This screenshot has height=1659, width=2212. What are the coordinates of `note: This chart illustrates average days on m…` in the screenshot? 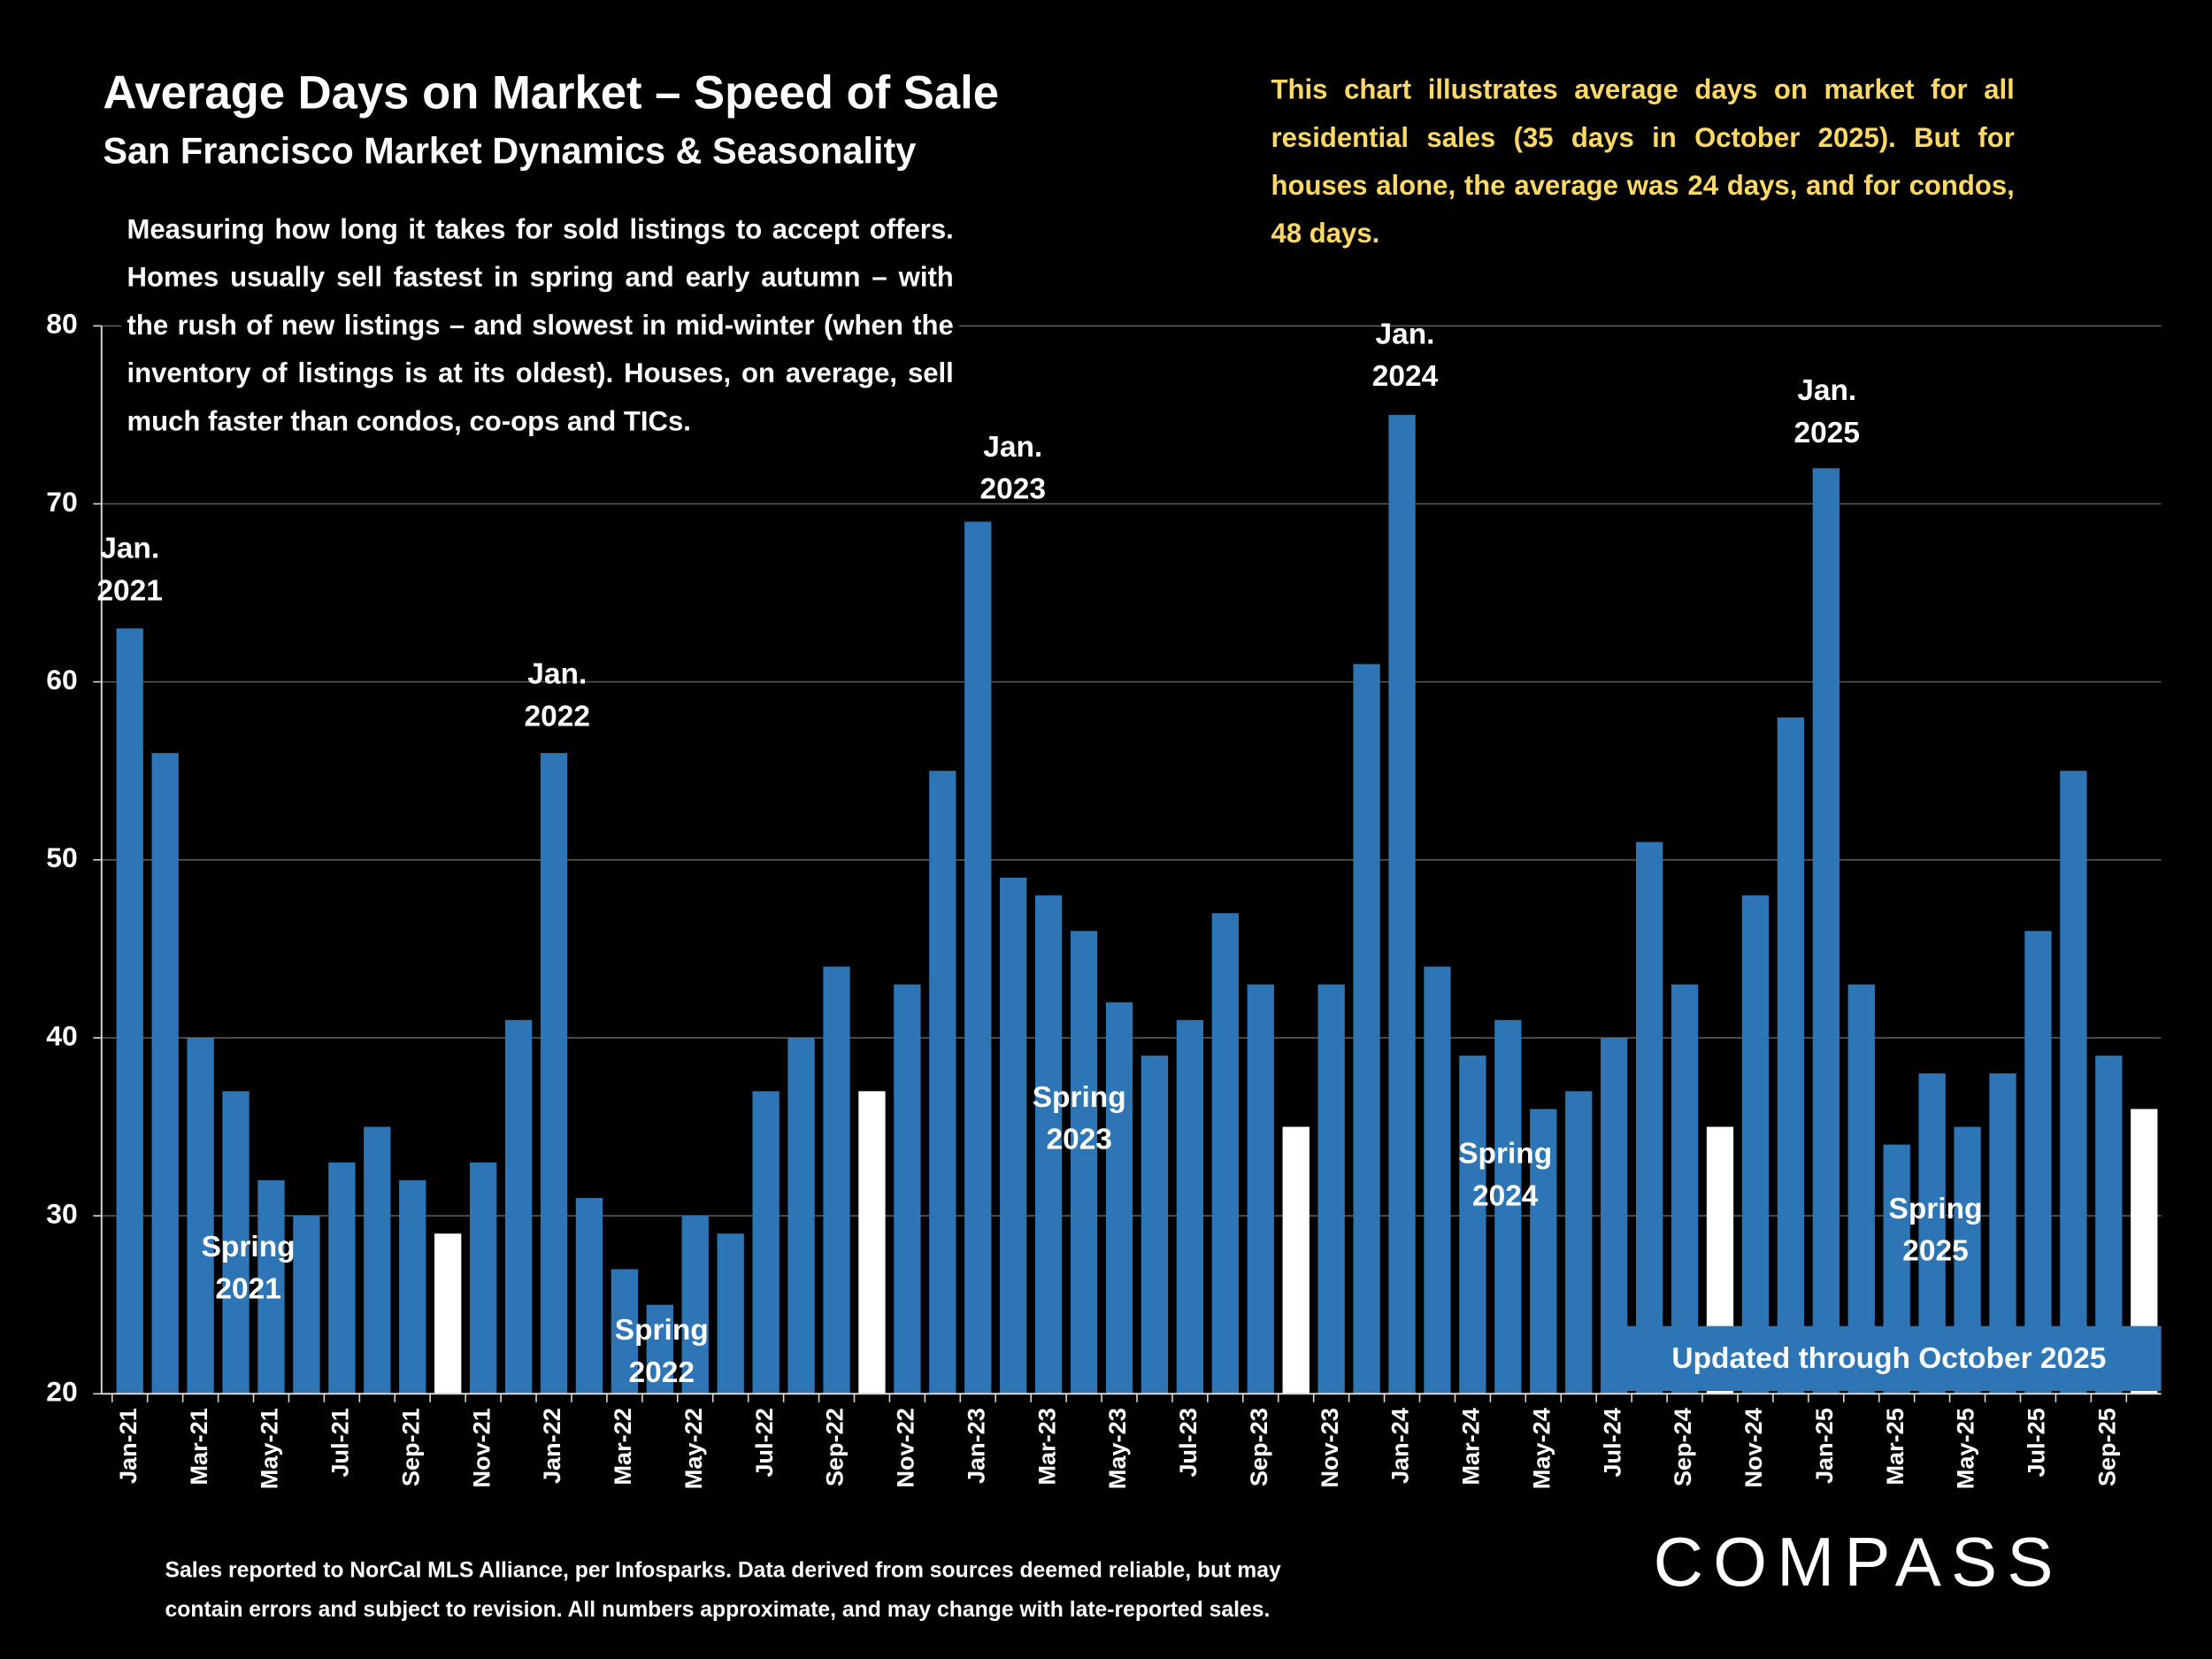 It's located at (1643, 162).